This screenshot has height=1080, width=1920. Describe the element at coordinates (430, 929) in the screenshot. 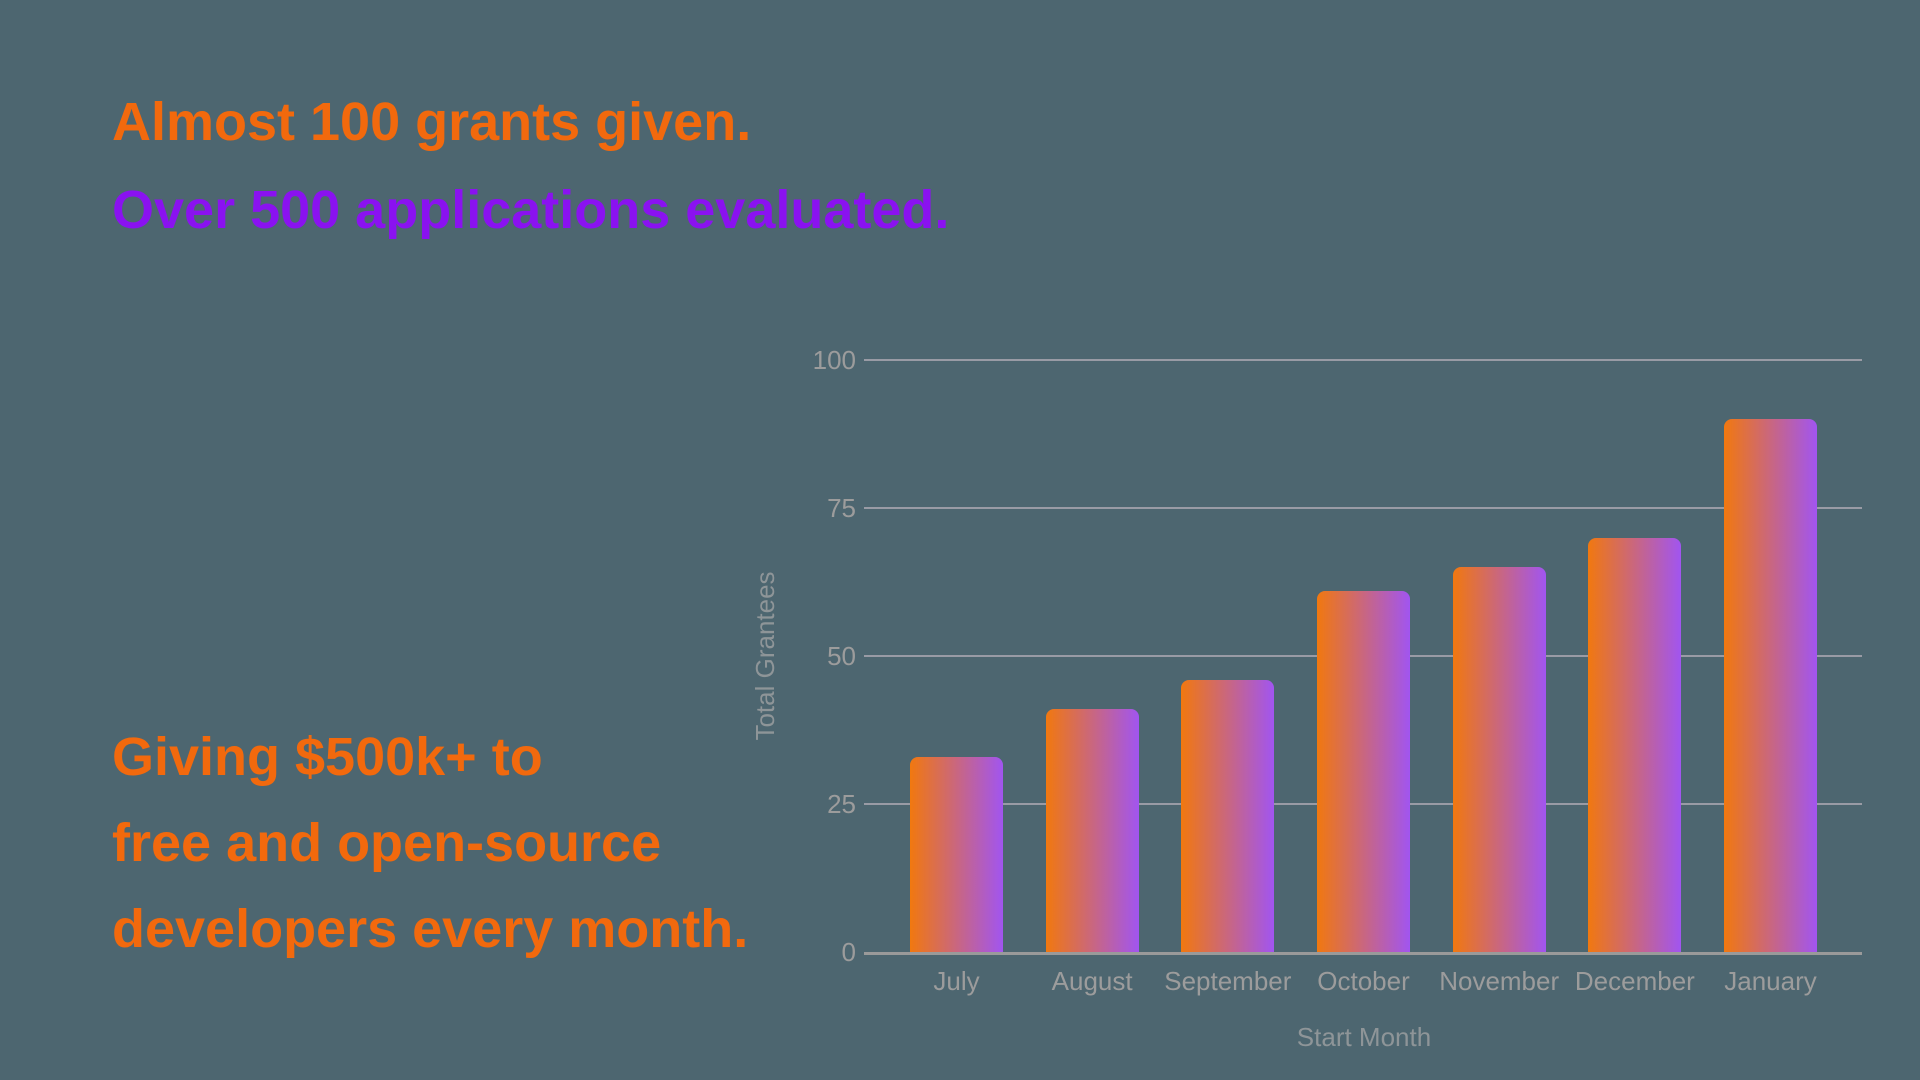

I see `subheadline-line-3: developers every month.` at that location.